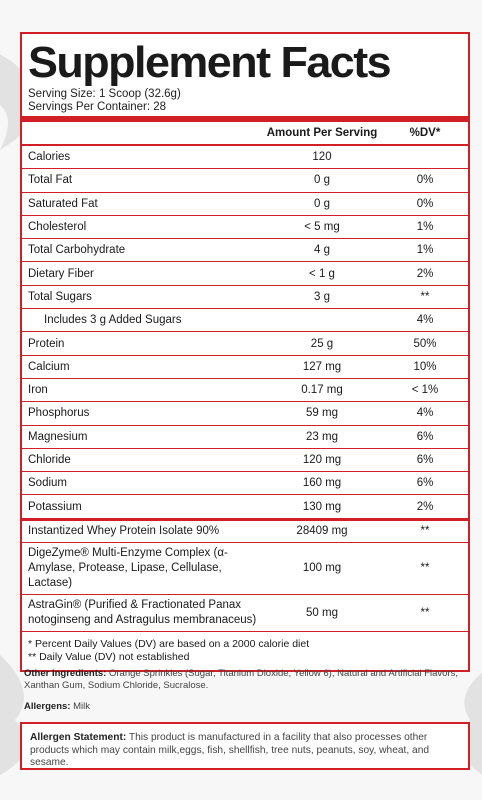 Image resolution: width=482 pixels, height=800 pixels. What do you see at coordinates (245, 391) in the screenshot?
I see `nutrient-row: Iron 0.17 mg < 1%` at bounding box center [245, 391].